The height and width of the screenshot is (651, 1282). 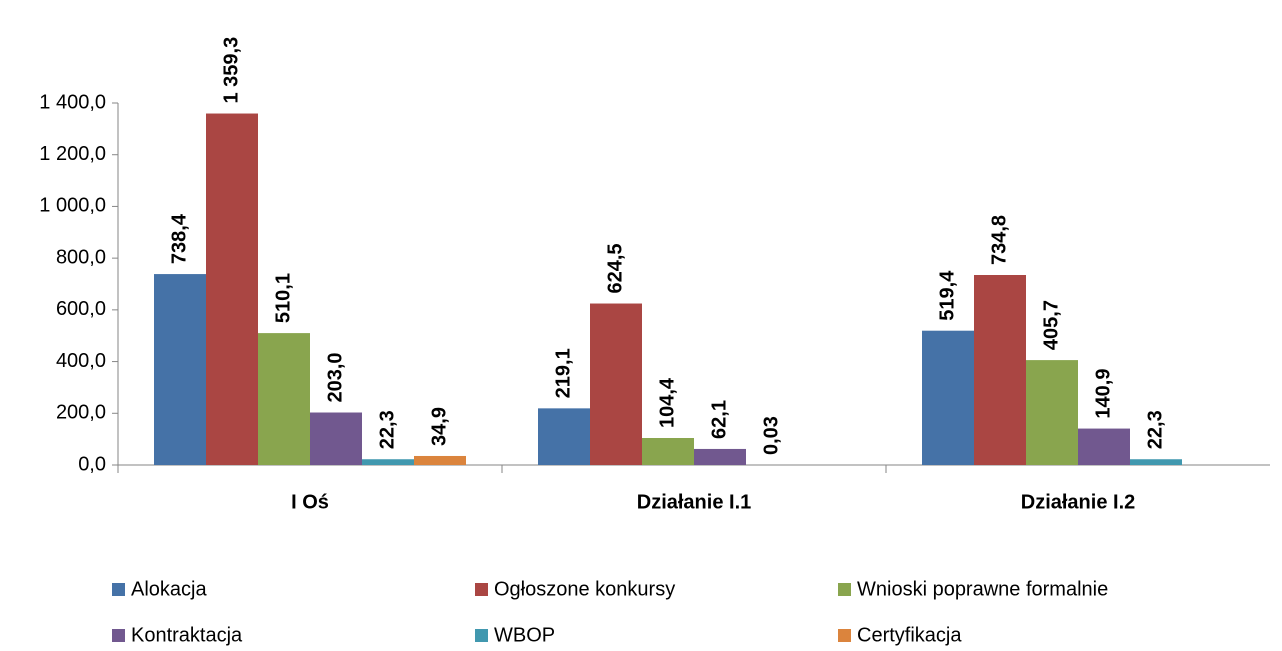 What do you see at coordinates (947, 295) in the screenshot?
I see `data-label: 519,4` at bounding box center [947, 295].